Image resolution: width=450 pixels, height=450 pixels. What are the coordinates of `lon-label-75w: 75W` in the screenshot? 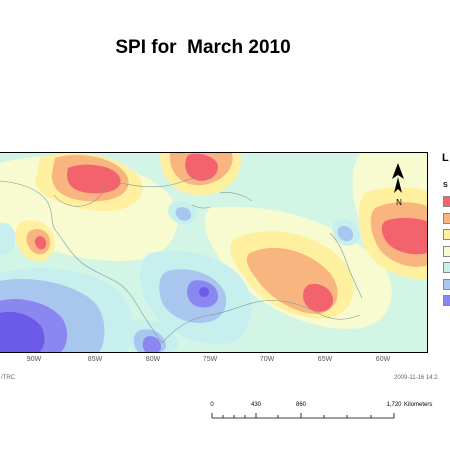 It's located at (210, 359).